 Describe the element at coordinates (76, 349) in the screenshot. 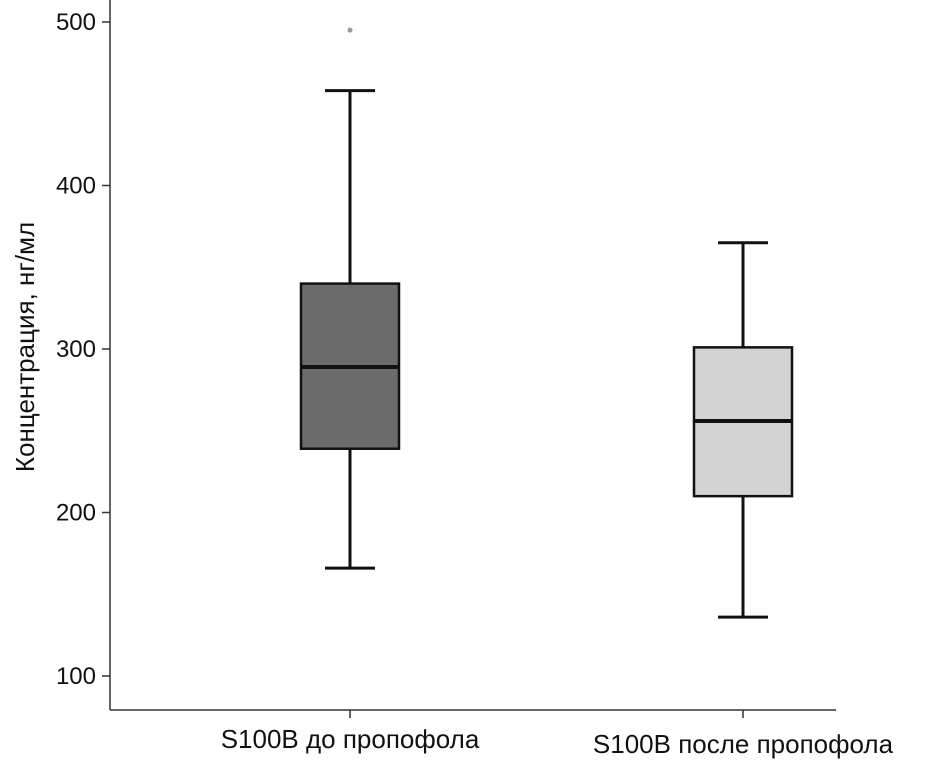

I see `y-tick-label: 300` at that location.